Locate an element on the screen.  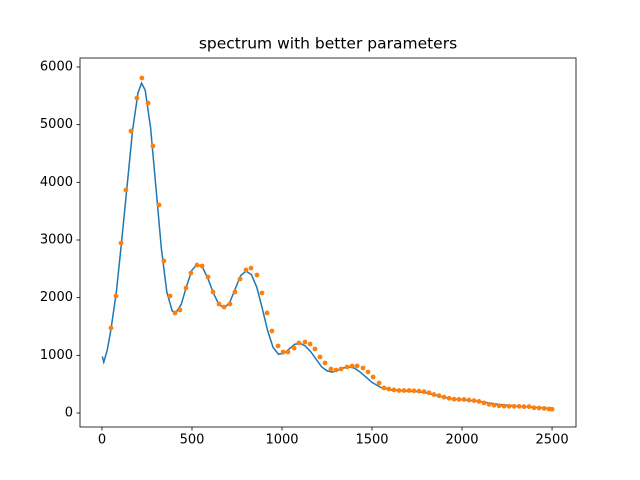
y-tick-label: 2000 is located at coordinates (56, 297).